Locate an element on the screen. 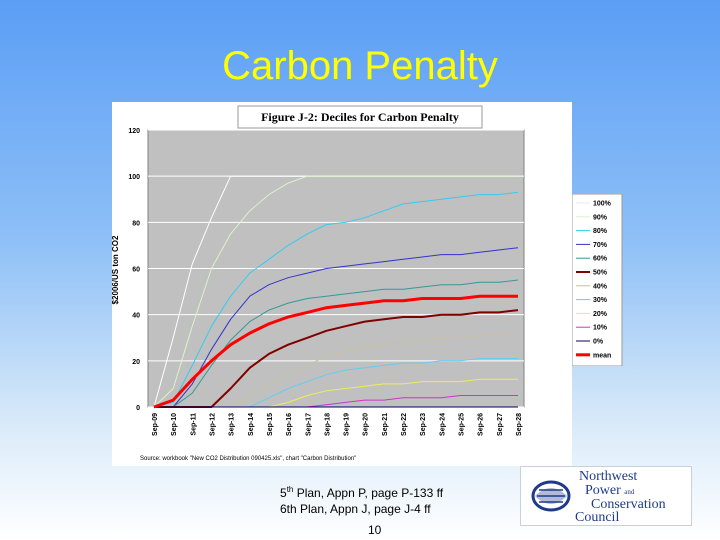 Image resolution: width=720 pixels, height=540 pixels. chart-title-box is located at coordinates (360, 117).